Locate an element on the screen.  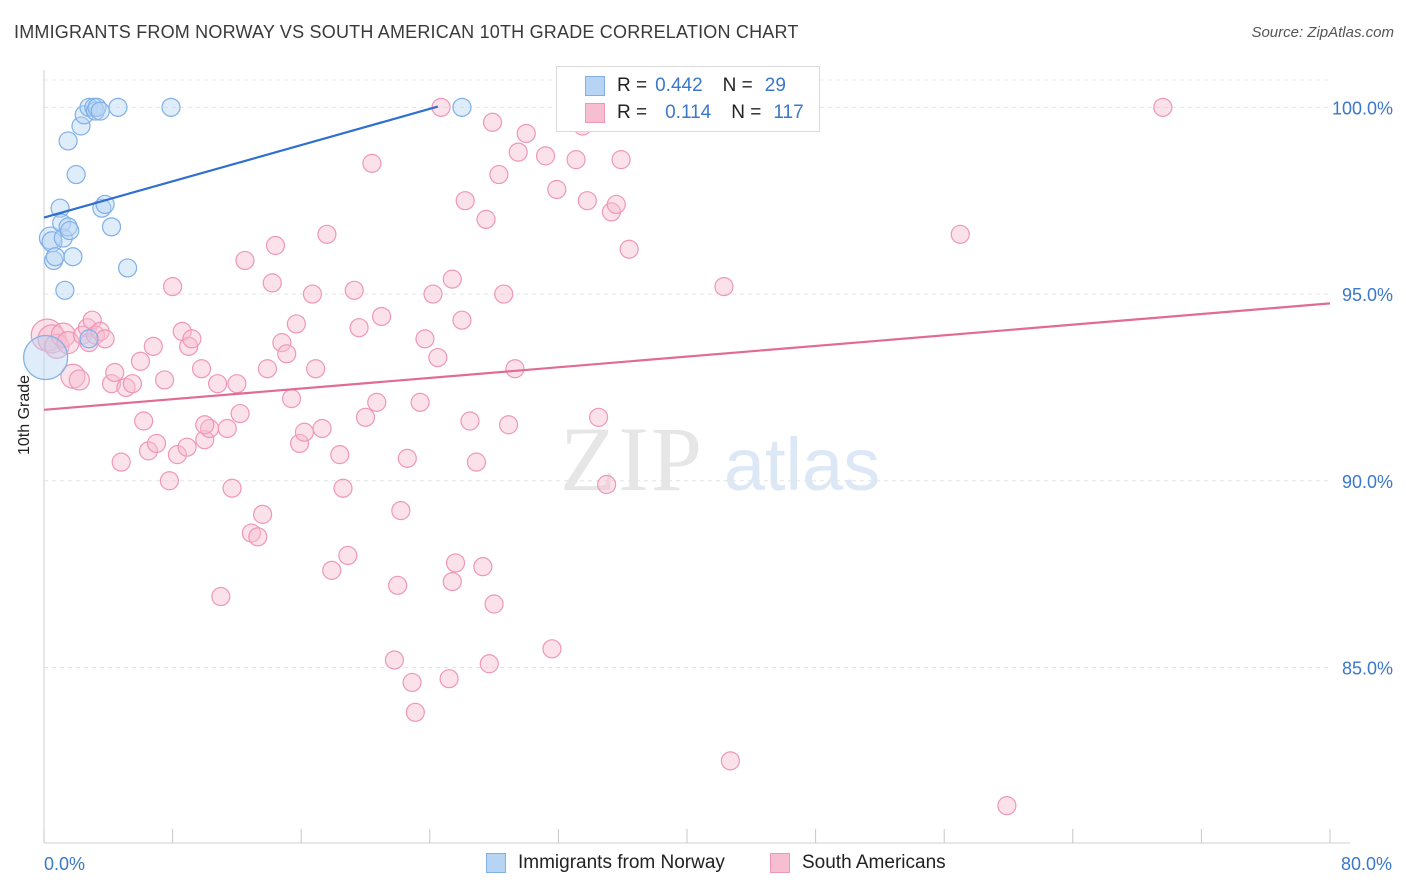
legend-swatch-south-americans is located at coordinates (595, 113).